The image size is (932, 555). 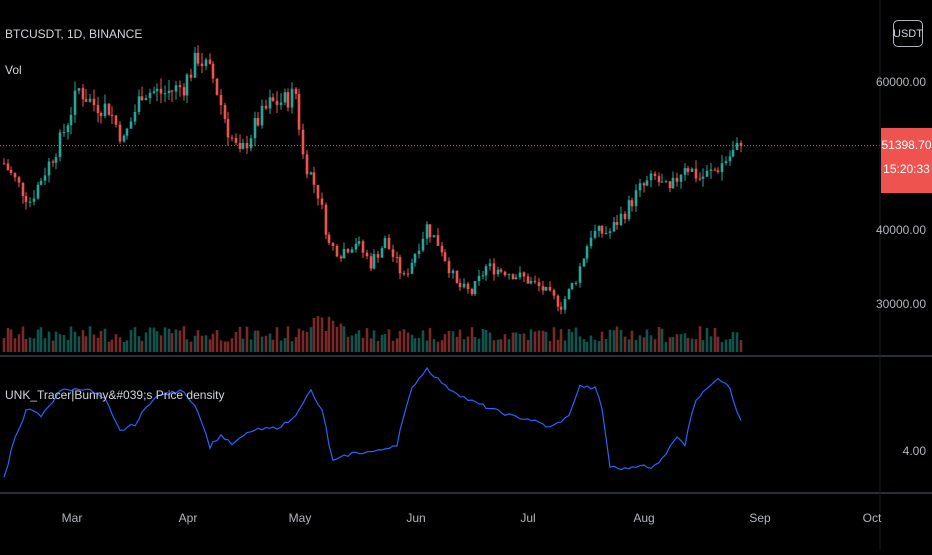 I want to click on symbol-title: BTCUSDT, 1D, BINANCE, so click(x=74, y=34).